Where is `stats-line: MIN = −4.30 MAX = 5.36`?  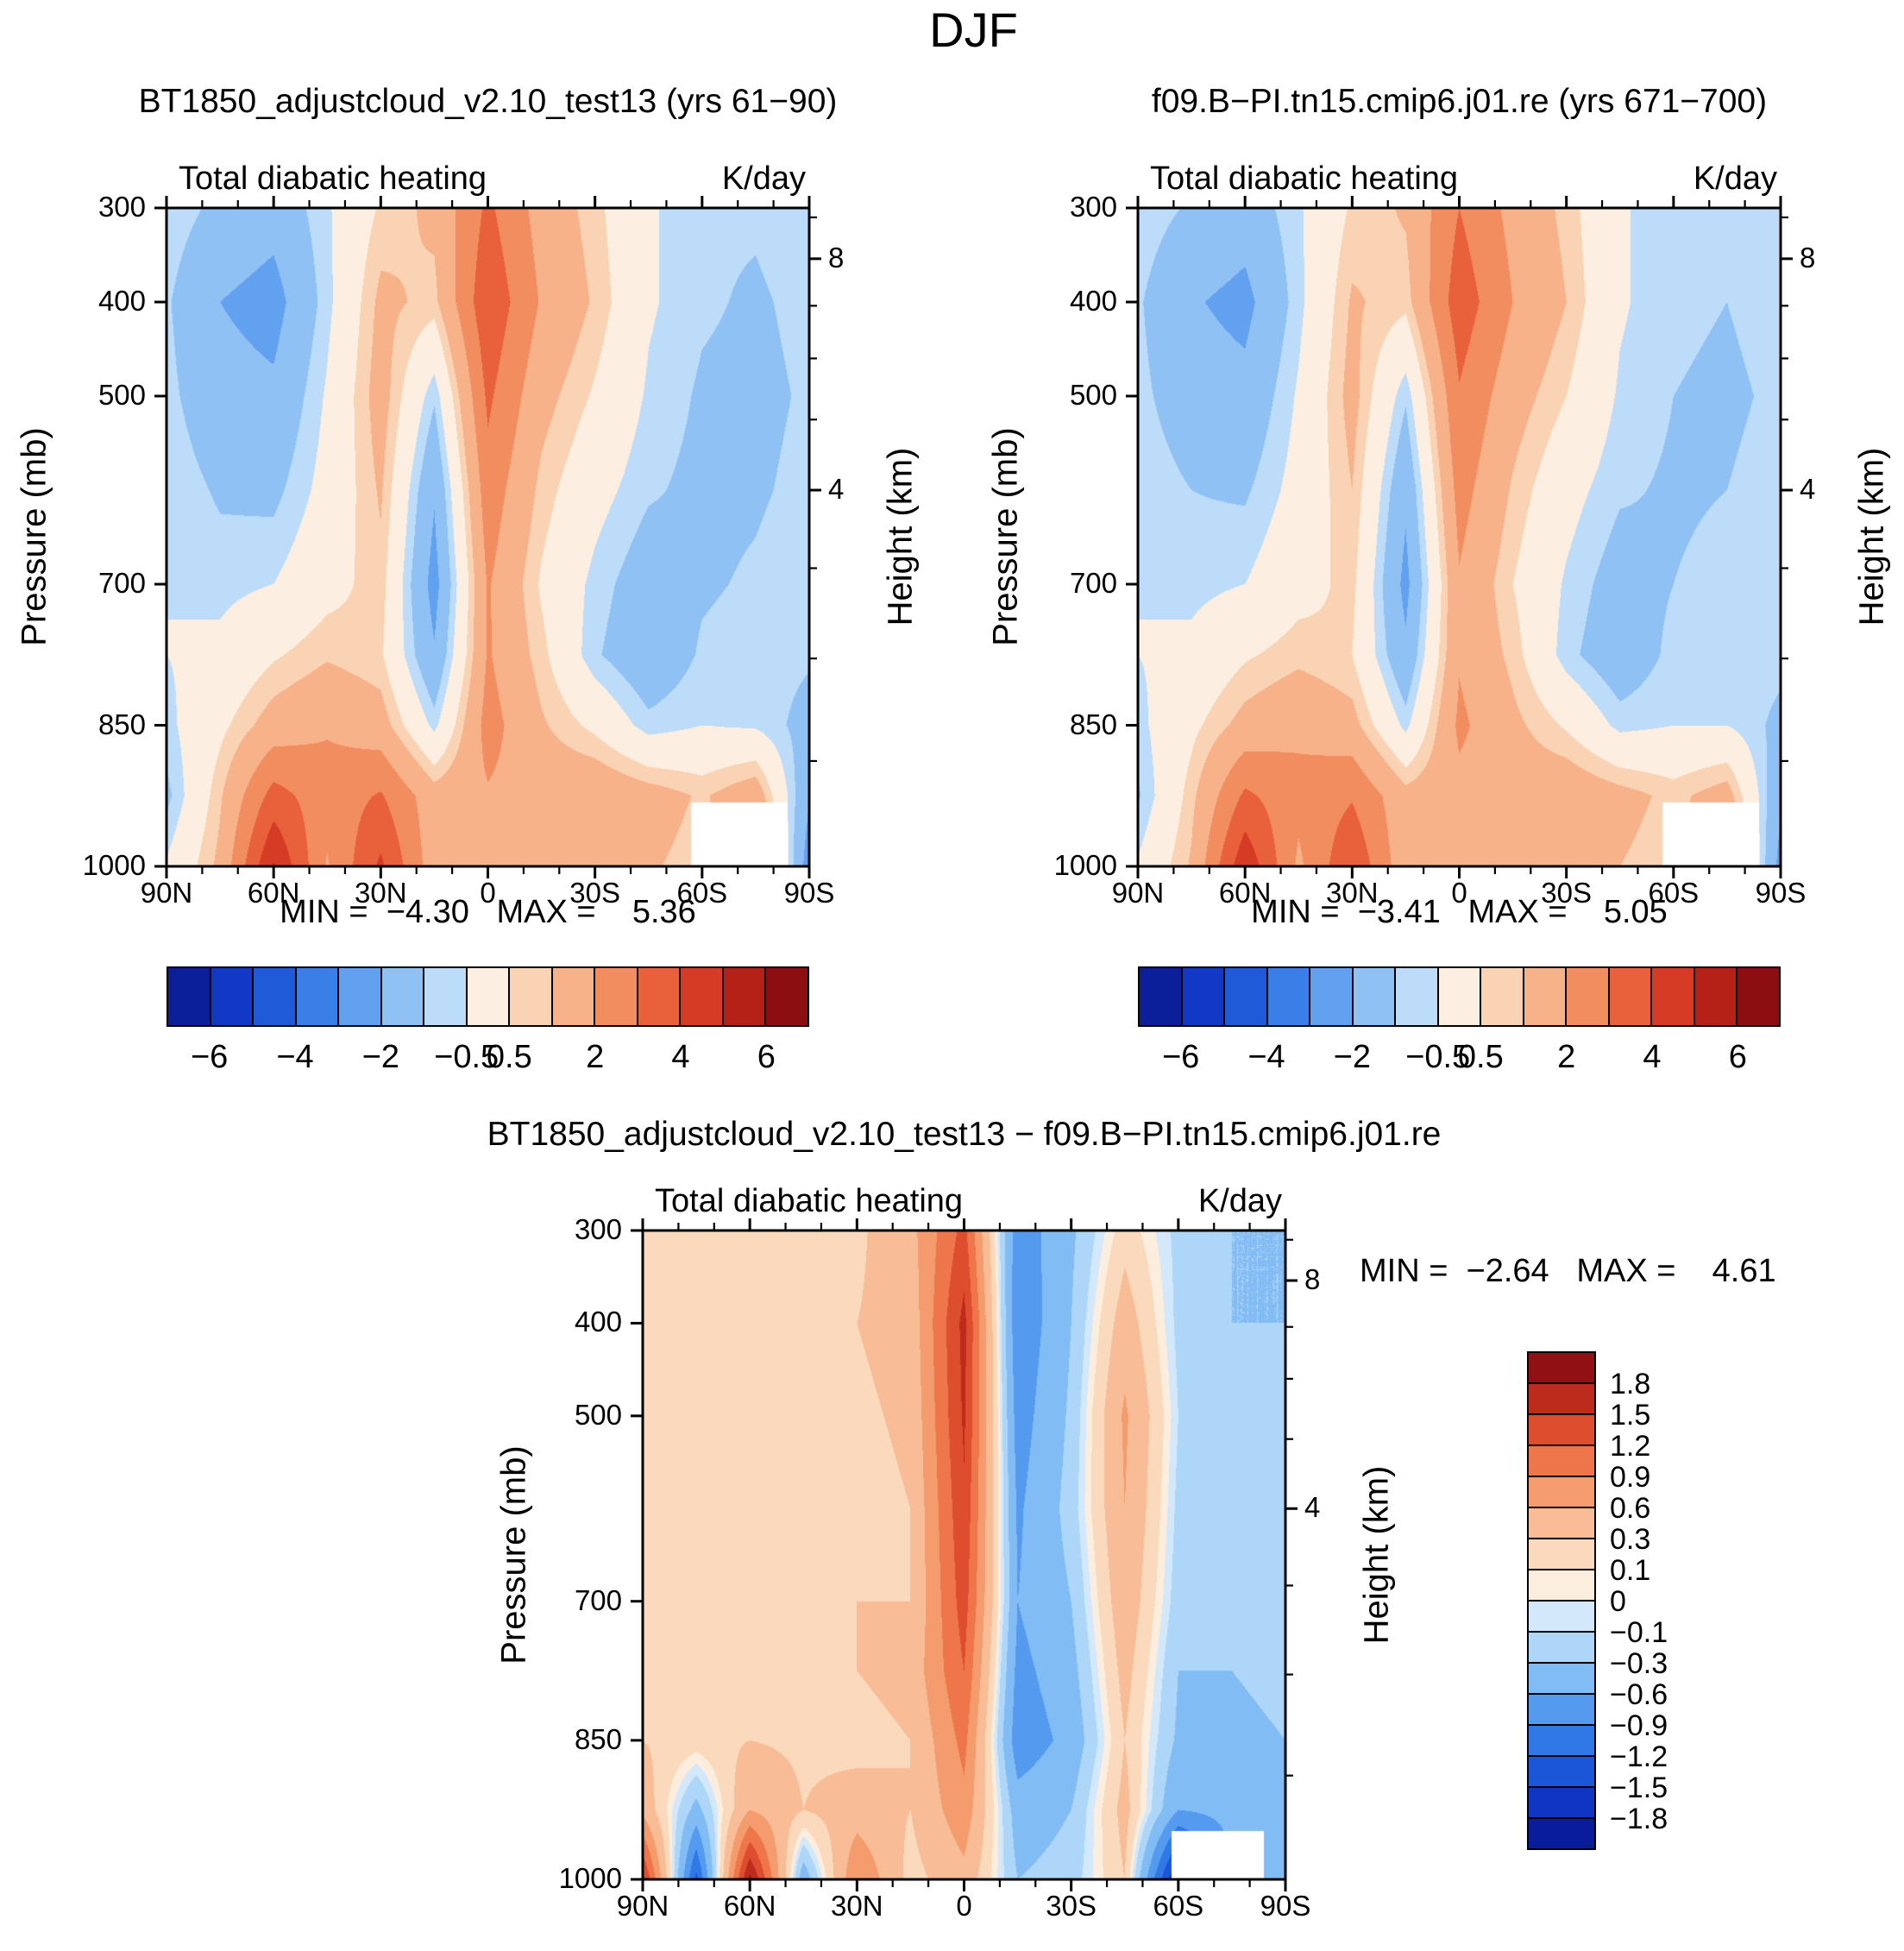 stats-line: MIN = −4.30 MAX = 5.36 is located at coordinates (488, 912).